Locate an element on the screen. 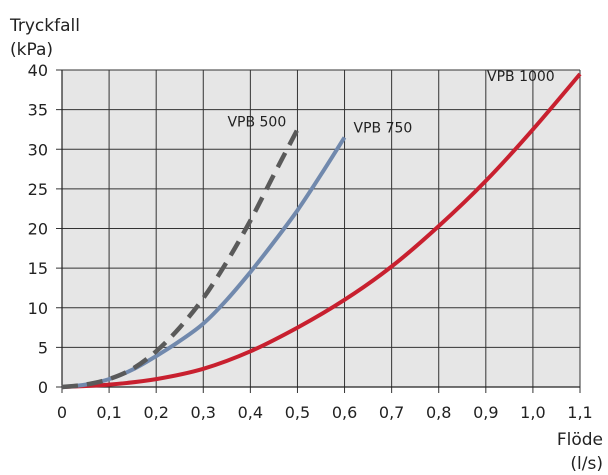 The image size is (608, 475). y-tick-label: 5 is located at coordinates (43, 347).